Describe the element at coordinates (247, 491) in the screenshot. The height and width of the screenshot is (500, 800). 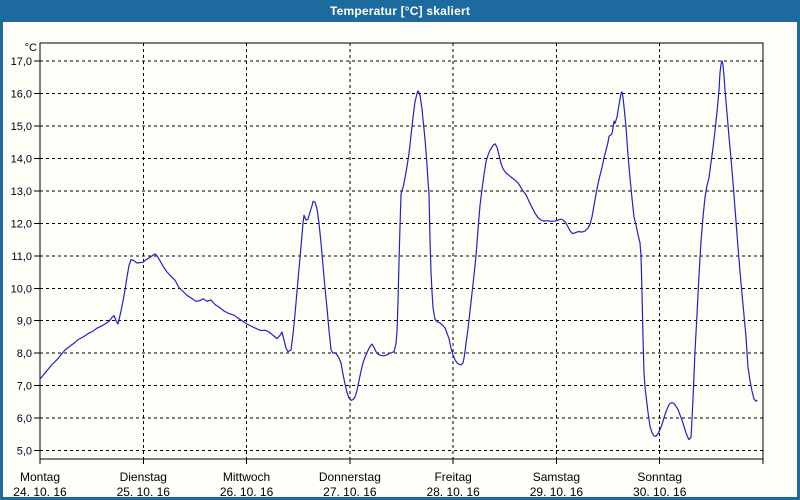
I see `svg-text: 26. 10. 16` at that location.